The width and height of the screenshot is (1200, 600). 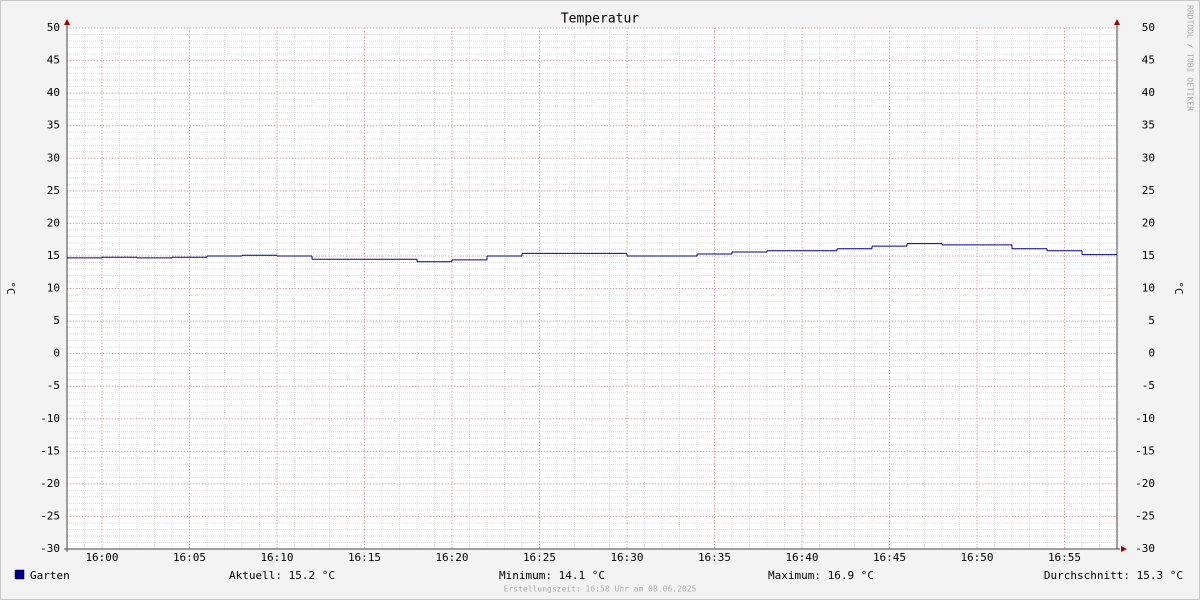 I want to click on x-tick-label: 16:00, so click(x=101, y=557).